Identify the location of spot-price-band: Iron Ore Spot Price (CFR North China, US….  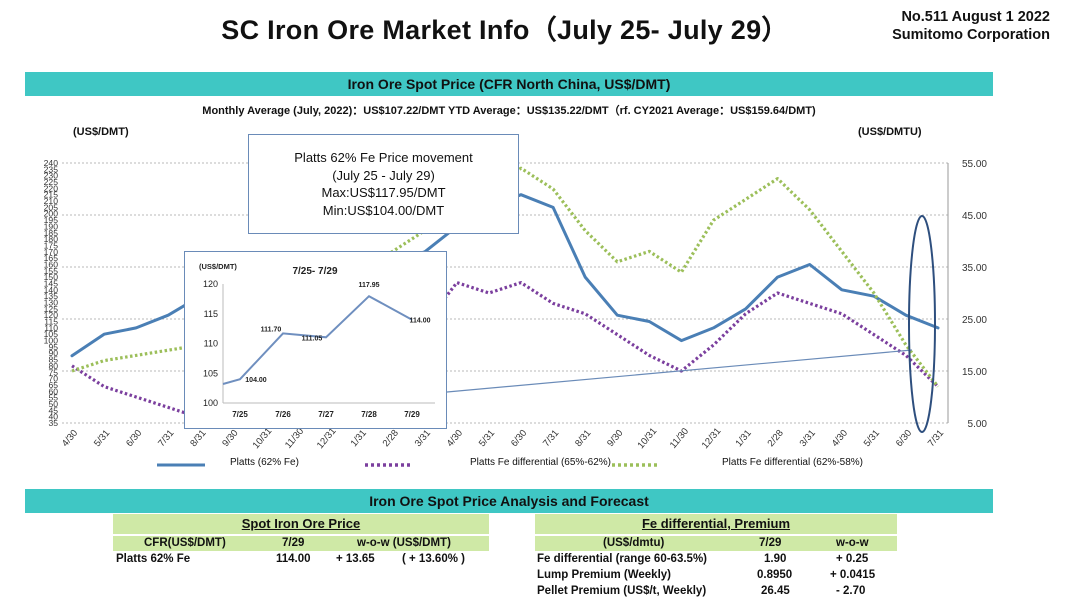
(509, 84).